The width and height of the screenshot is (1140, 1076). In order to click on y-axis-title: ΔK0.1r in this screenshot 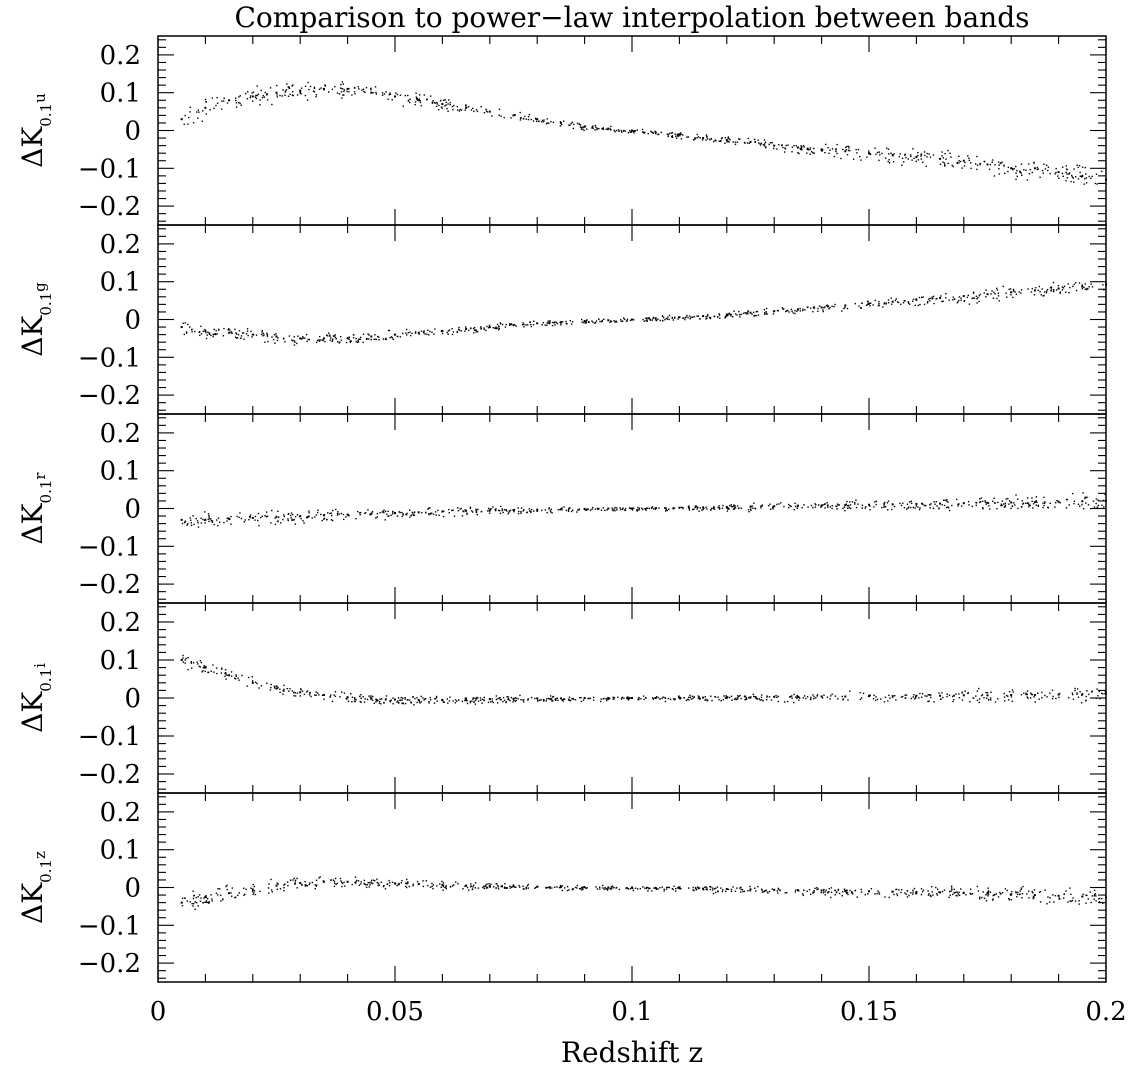, I will do `click(35, 508)`.